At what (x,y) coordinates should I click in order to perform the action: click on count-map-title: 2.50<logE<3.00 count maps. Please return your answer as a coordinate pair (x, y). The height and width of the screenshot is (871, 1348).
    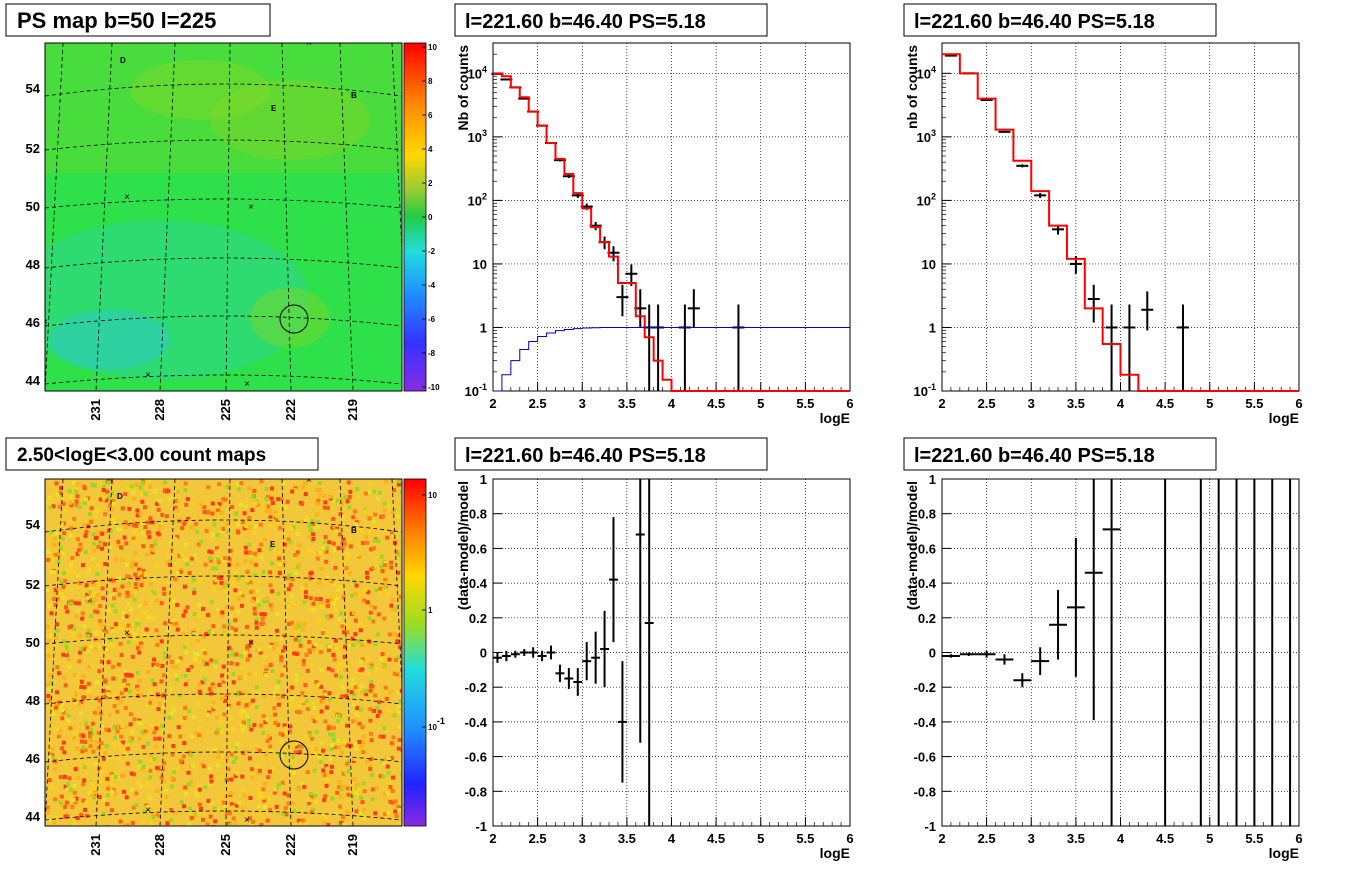
    Looking at the image, I should click on (141, 455).